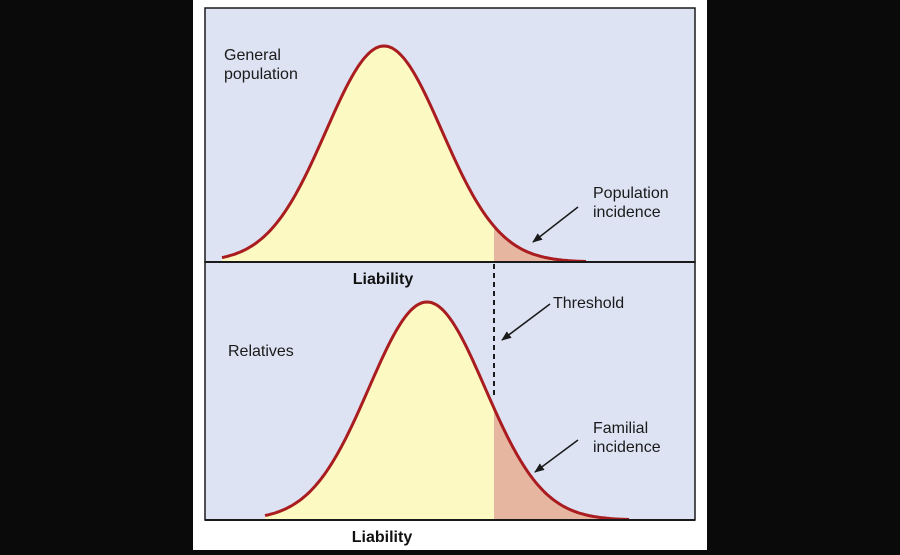 The width and height of the screenshot is (900, 555). Describe the element at coordinates (252, 55) in the screenshot. I see `general-population-label-line1: General` at that location.